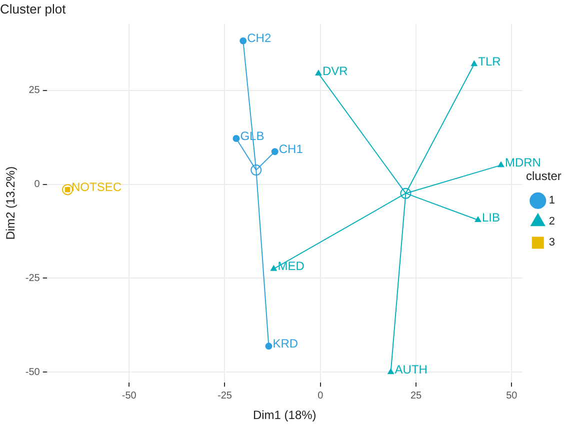  Describe the element at coordinates (33, 8) in the screenshot. I see `chart-title: Cluster plot` at that location.